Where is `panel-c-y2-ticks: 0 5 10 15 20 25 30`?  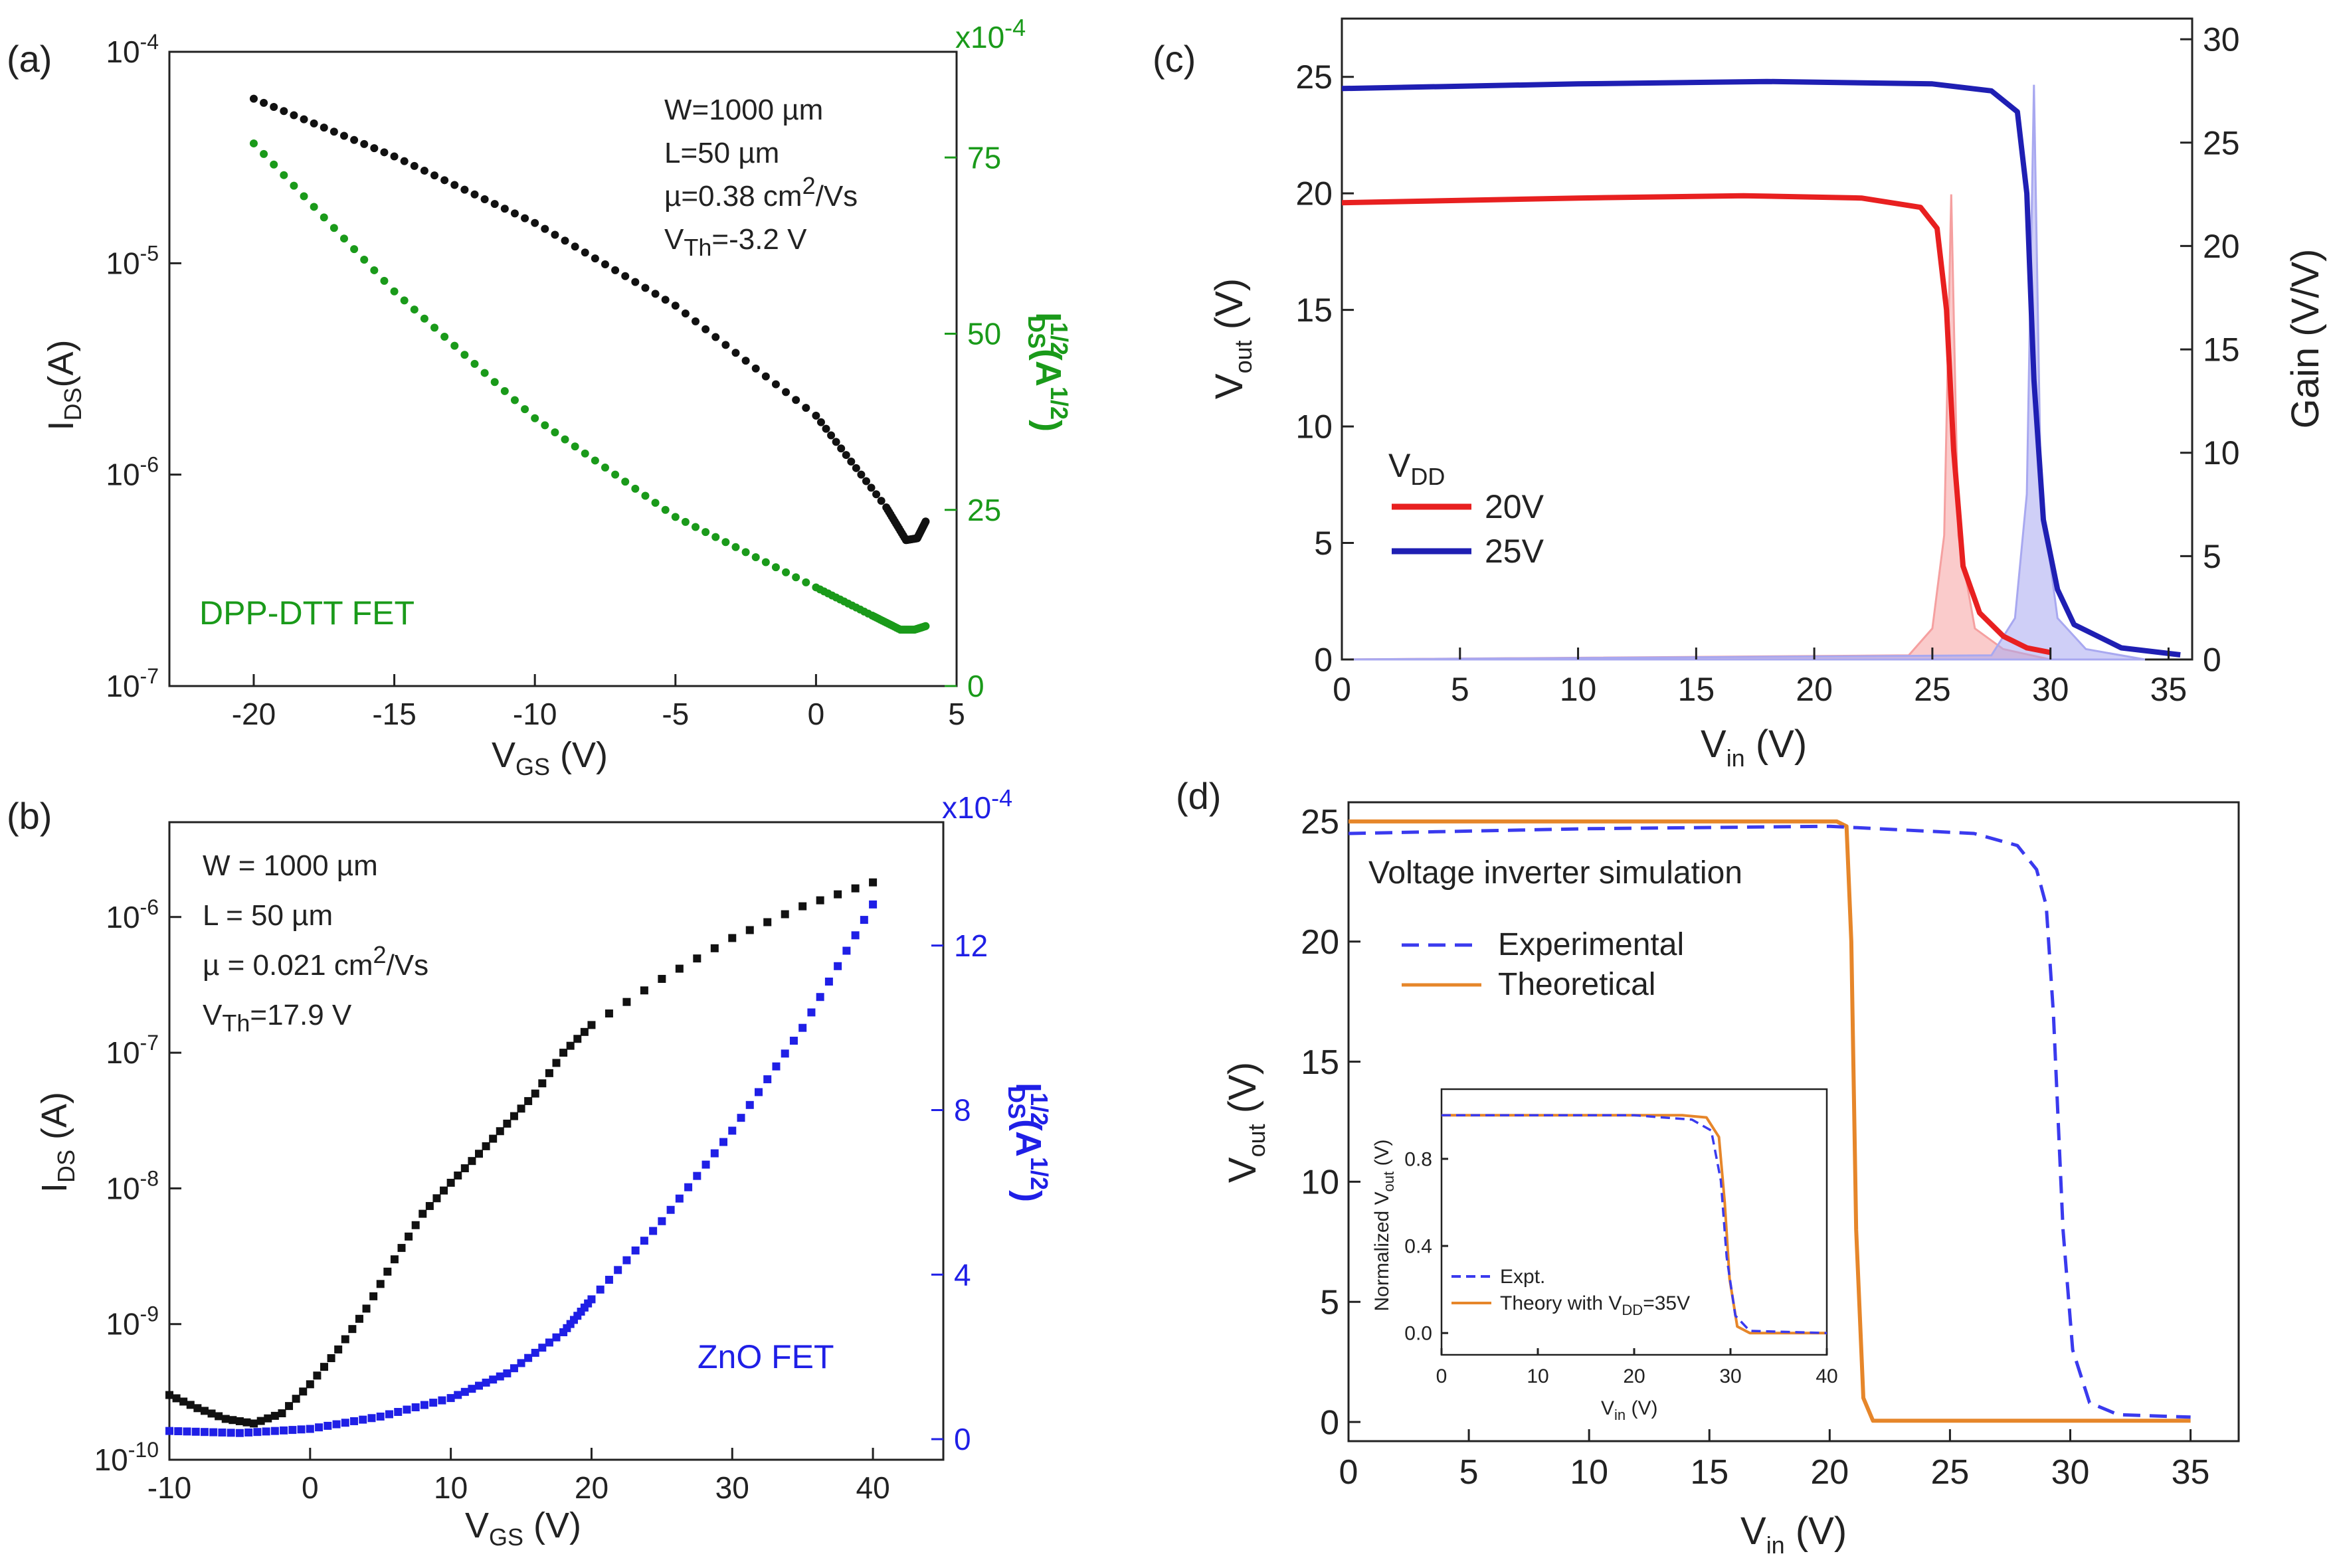 panel-c-y2-ticks: 0 5 10 15 20 25 30 is located at coordinates (2210, 350).